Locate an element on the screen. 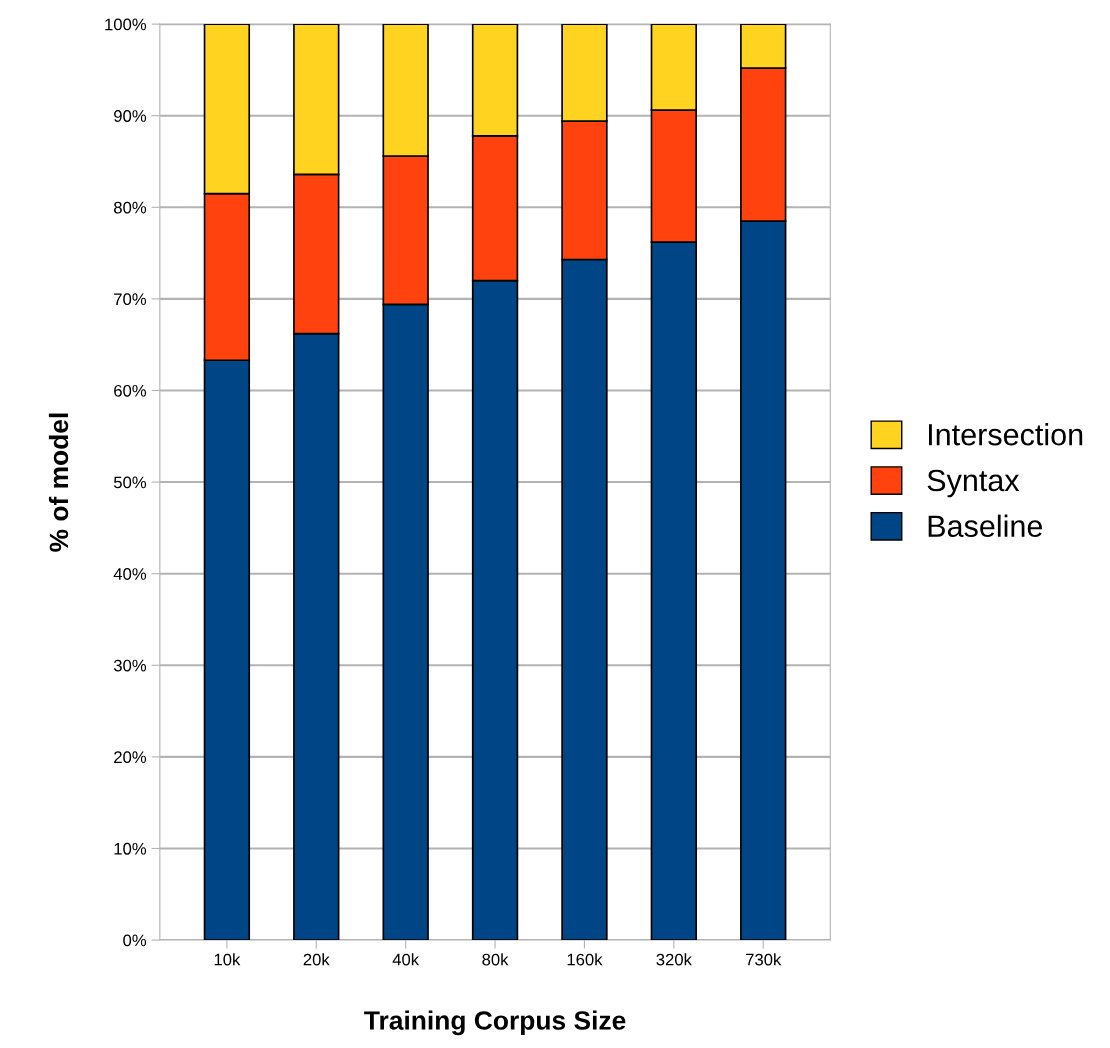 Image resolution: width=1110 pixels, height=1048 pixels. y-tick-label: 0% is located at coordinates (135, 940).